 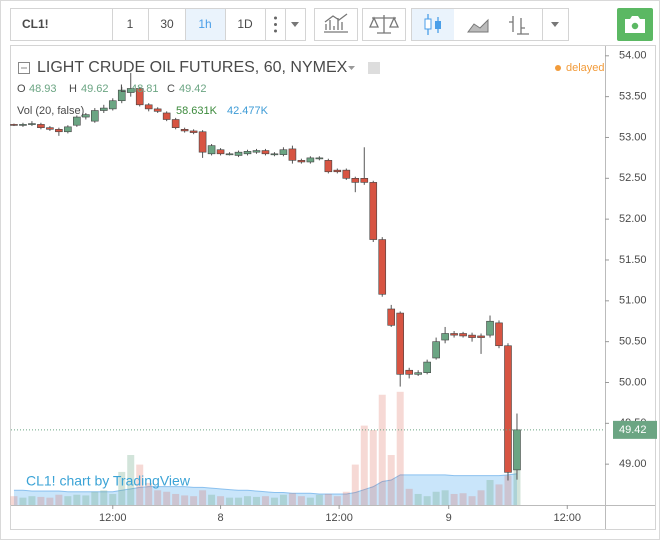 What do you see at coordinates (478, 25) in the screenshot?
I see `area-icon` at bounding box center [478, 25].